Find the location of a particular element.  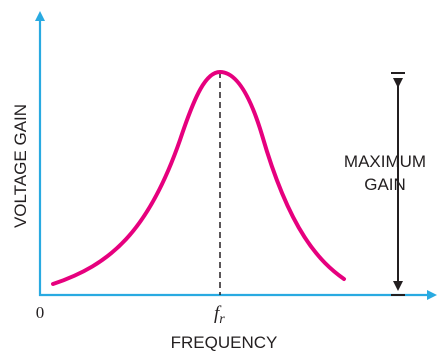

resonant-frequency-label-main: f is located at coordinates (218, 313).